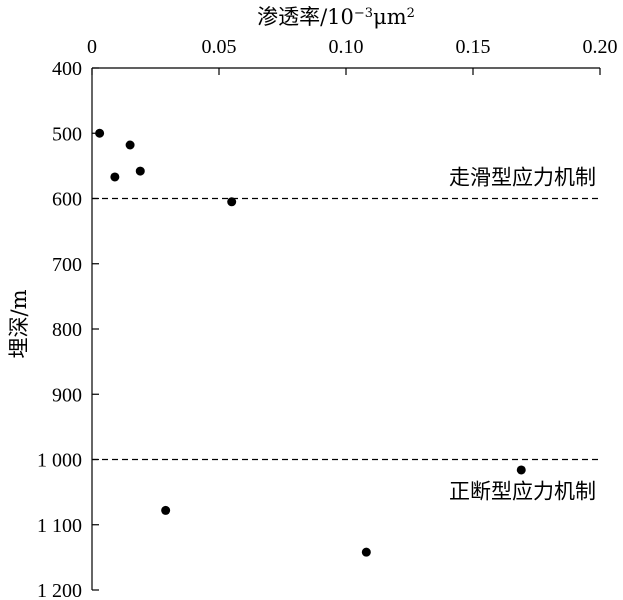  Describe the element at coordinates (67, 200) in the screenshot. I see `y-tick-label: 600` at that location.